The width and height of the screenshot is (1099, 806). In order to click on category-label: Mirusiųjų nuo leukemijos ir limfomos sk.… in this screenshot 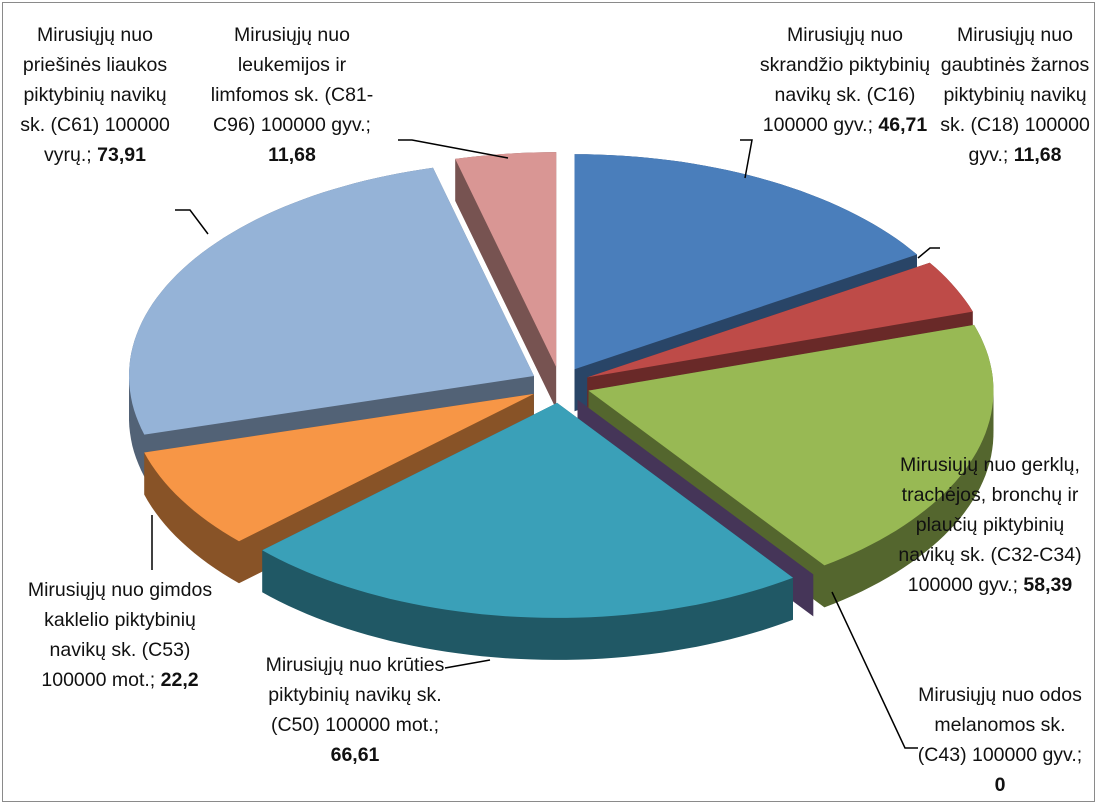, I will do `click(292, 80)`.